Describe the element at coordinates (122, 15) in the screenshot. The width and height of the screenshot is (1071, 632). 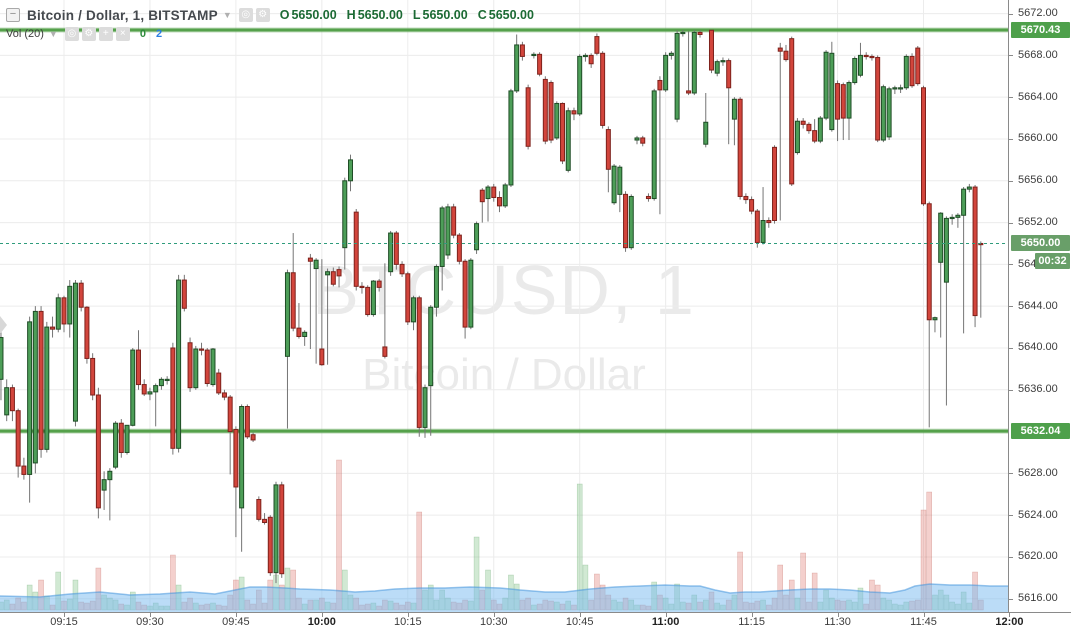
I see `symbol-title: Bitcoin / Dollar, 1, BITSTAMP` at that location.